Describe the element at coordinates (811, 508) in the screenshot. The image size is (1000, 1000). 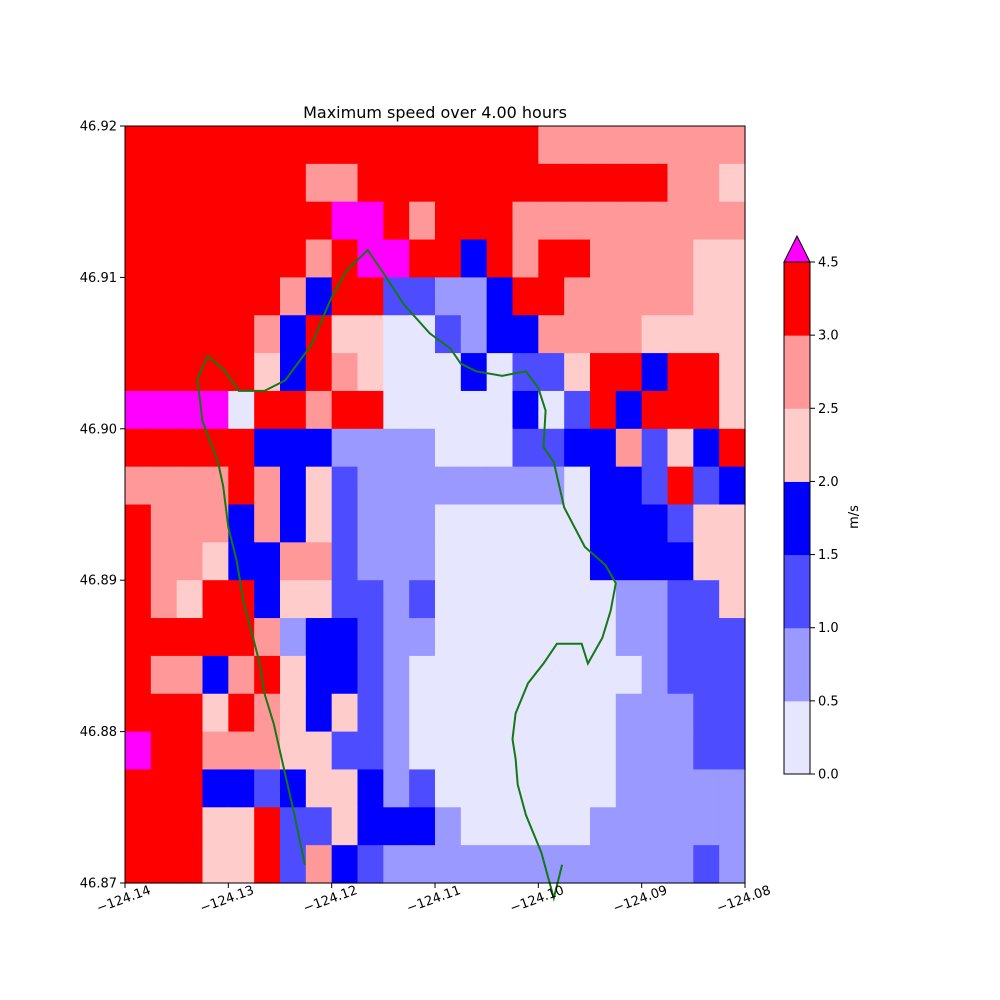
I see `colorbar: 0.0 0.5 1.0 1.5 2.0 2.5 3.0 4.5` at that location.